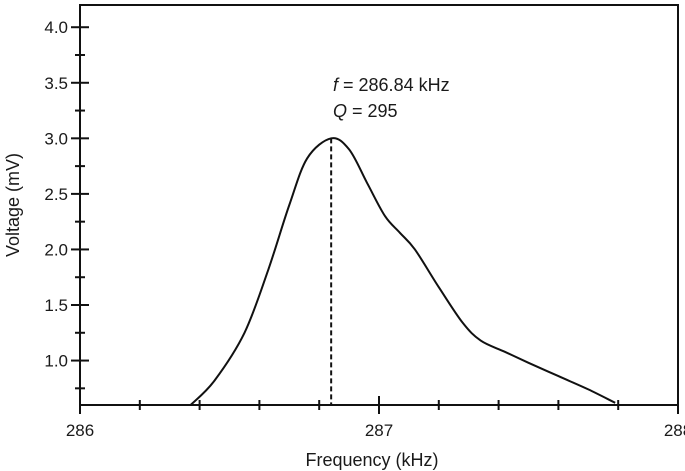 The height and width of the screenshot is (471, 685). What do you see at coordinates (13, 205) in the screenshot?
I see `y-axis-label: Voltage (mV)` at bounding box center [13, 205].